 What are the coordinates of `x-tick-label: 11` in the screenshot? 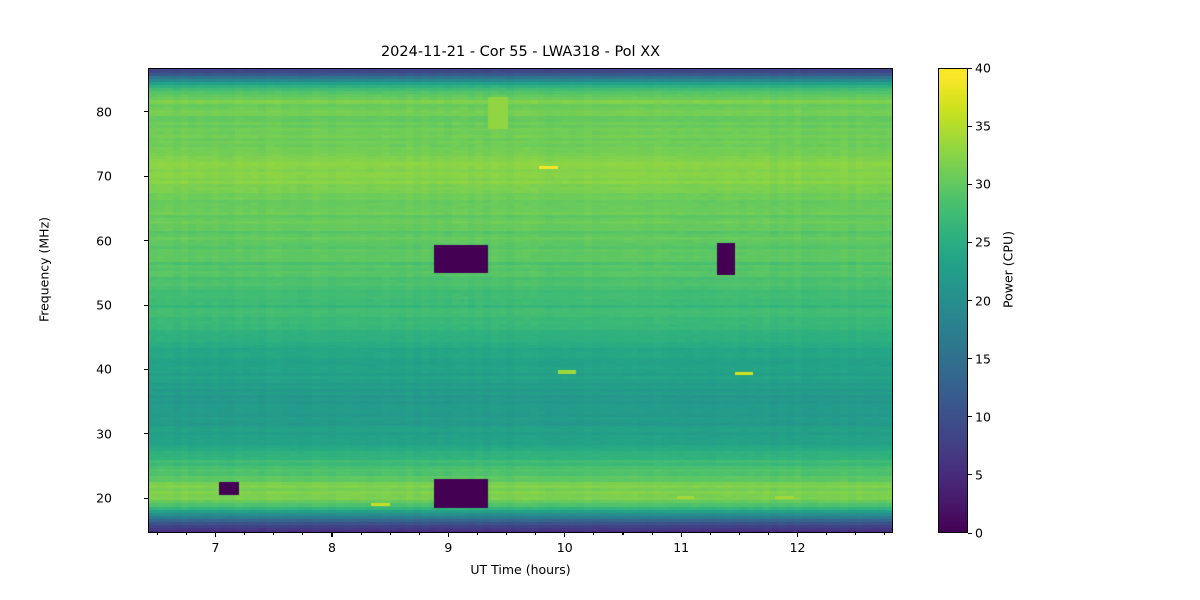 It's located at (681, 547).